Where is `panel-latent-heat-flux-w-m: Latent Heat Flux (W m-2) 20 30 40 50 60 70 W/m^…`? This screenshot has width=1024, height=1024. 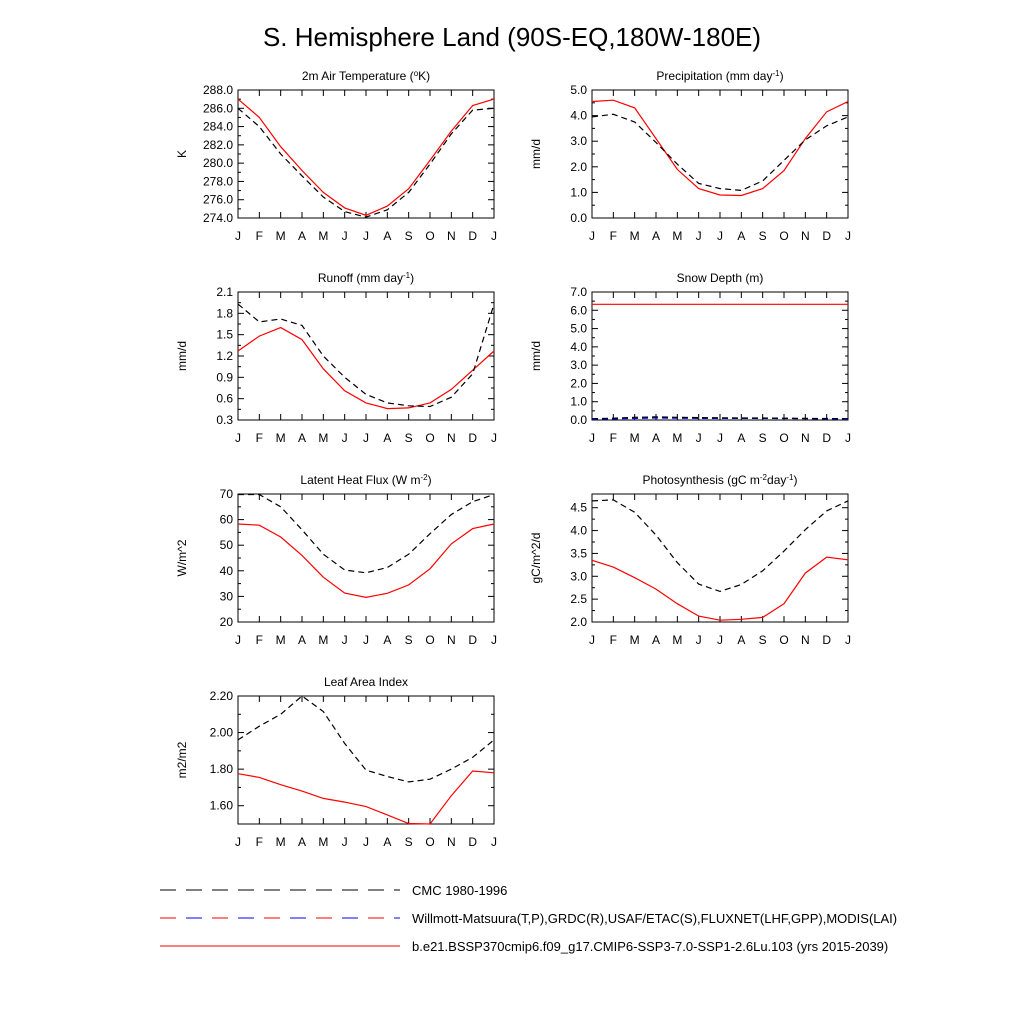 panel-latent-heat-flux-w-m: Latent Heat Flux (W m-2) 20 30 40 50 60 70 W/m^… is located at coordinates (336, 560).